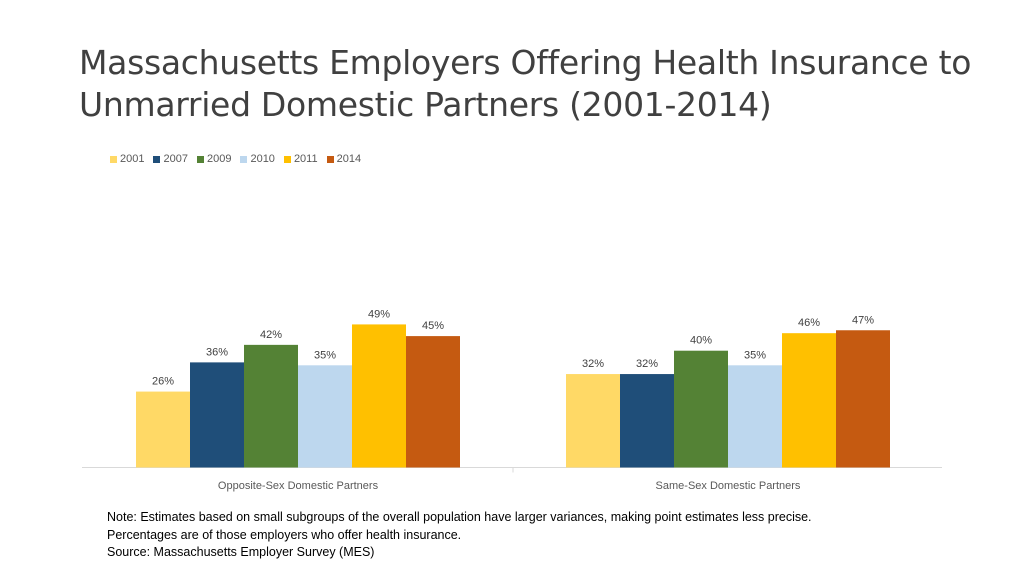  Describe the element at coordinates (433, 326) in the screenshot. I see `data-label: 45%` at that location.